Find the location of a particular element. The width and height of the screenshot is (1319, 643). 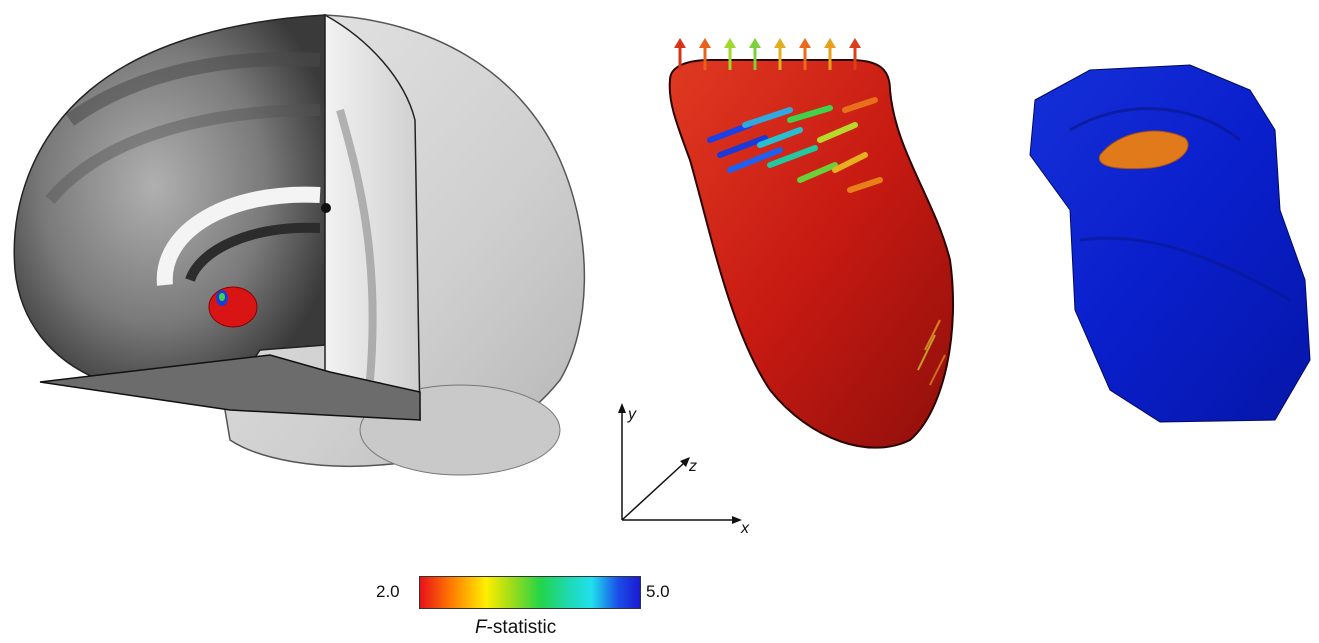

colorbar is located at coordinates (530, 592).